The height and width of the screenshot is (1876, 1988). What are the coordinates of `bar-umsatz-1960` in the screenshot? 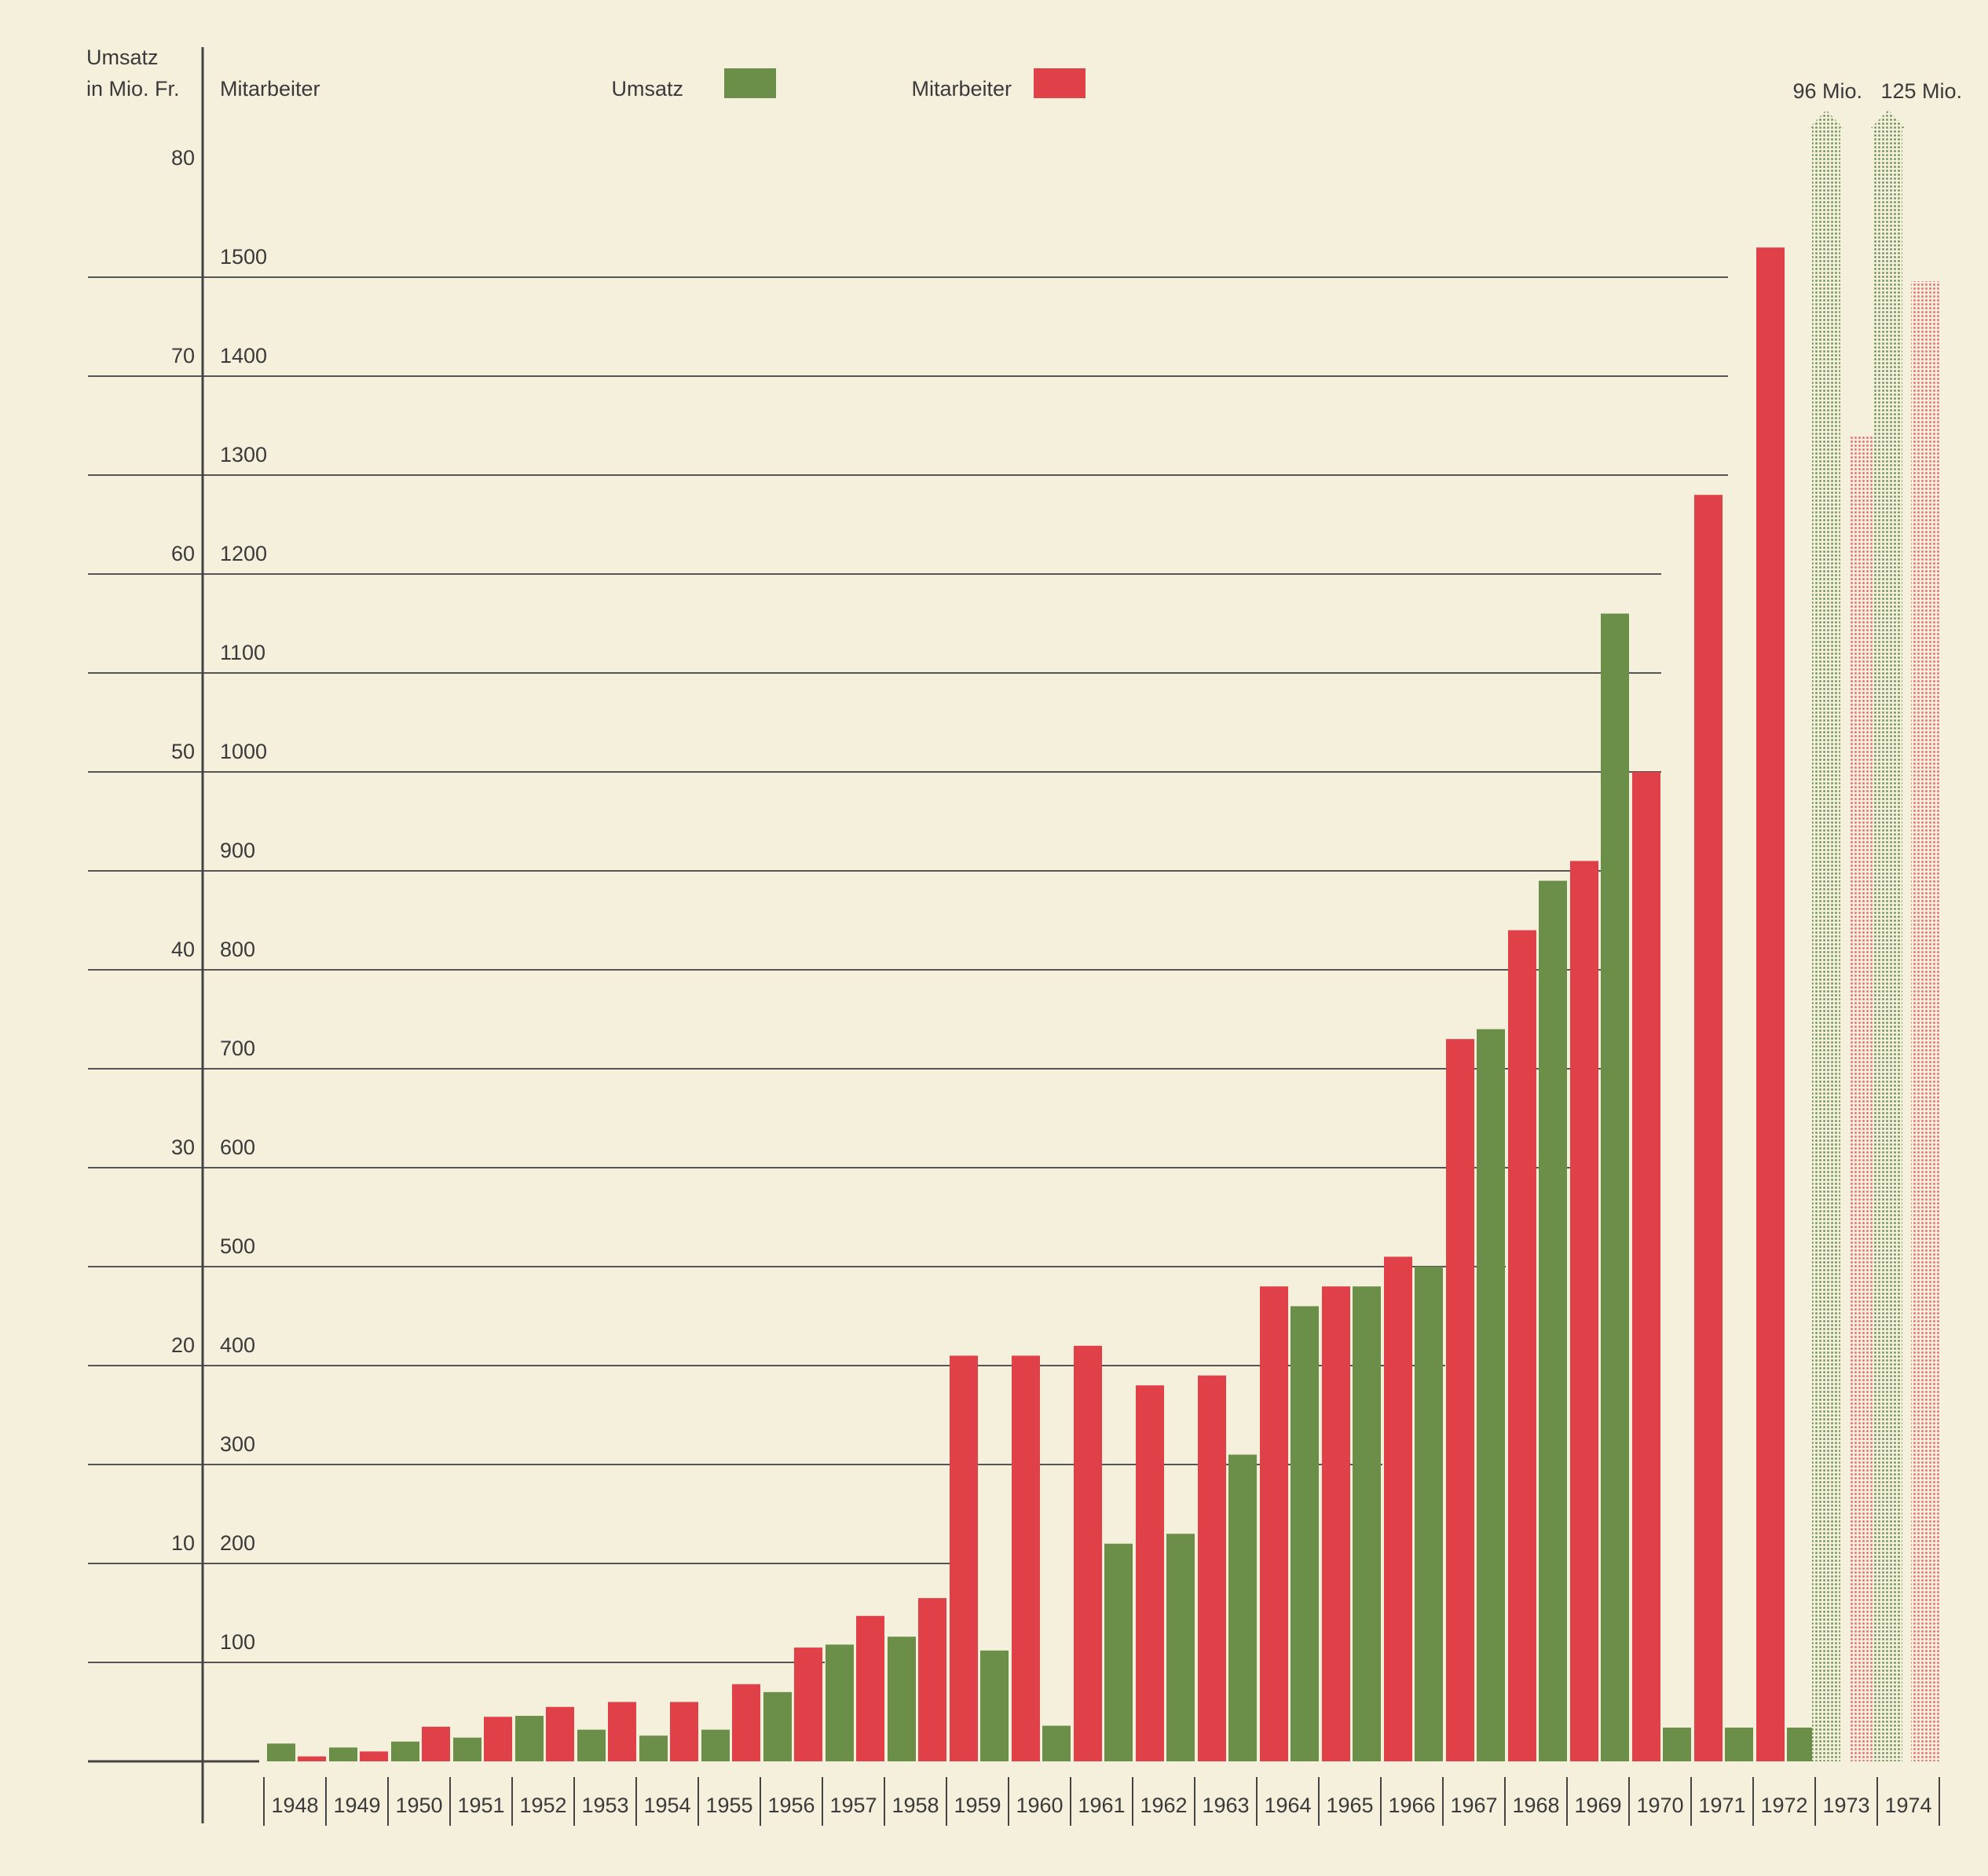 It's located at (1056, 1743).